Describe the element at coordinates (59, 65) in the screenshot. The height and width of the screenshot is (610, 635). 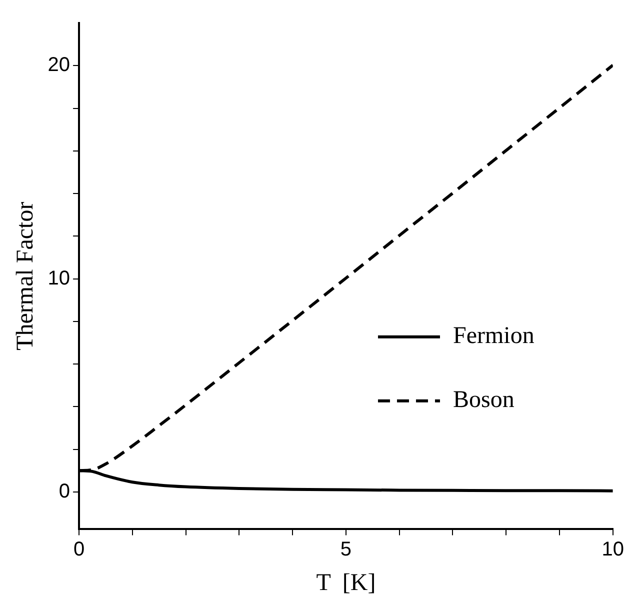
I see `y-tick-label: 20` at that location.